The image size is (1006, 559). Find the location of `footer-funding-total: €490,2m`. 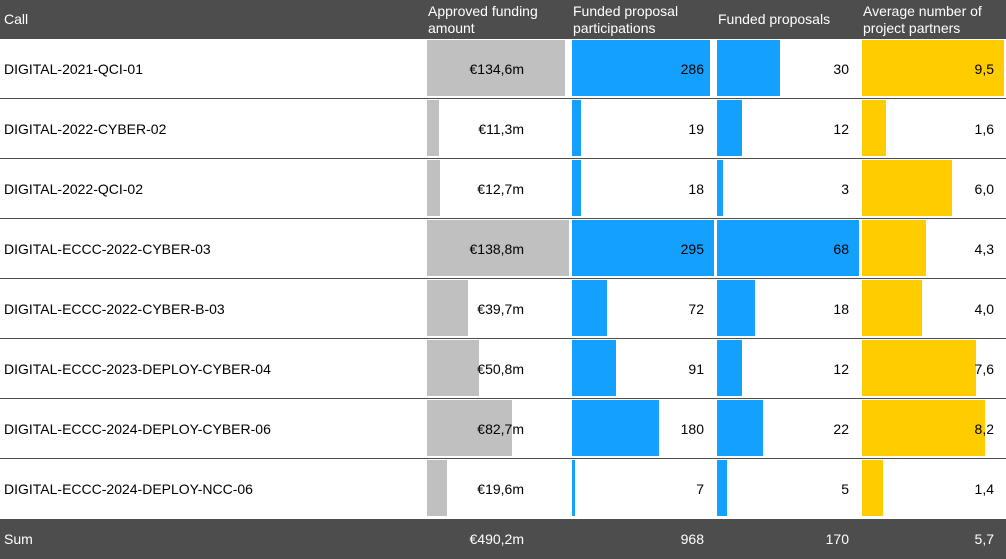

footer-funding-total: €490,2m is located at coordinates (496, 539).